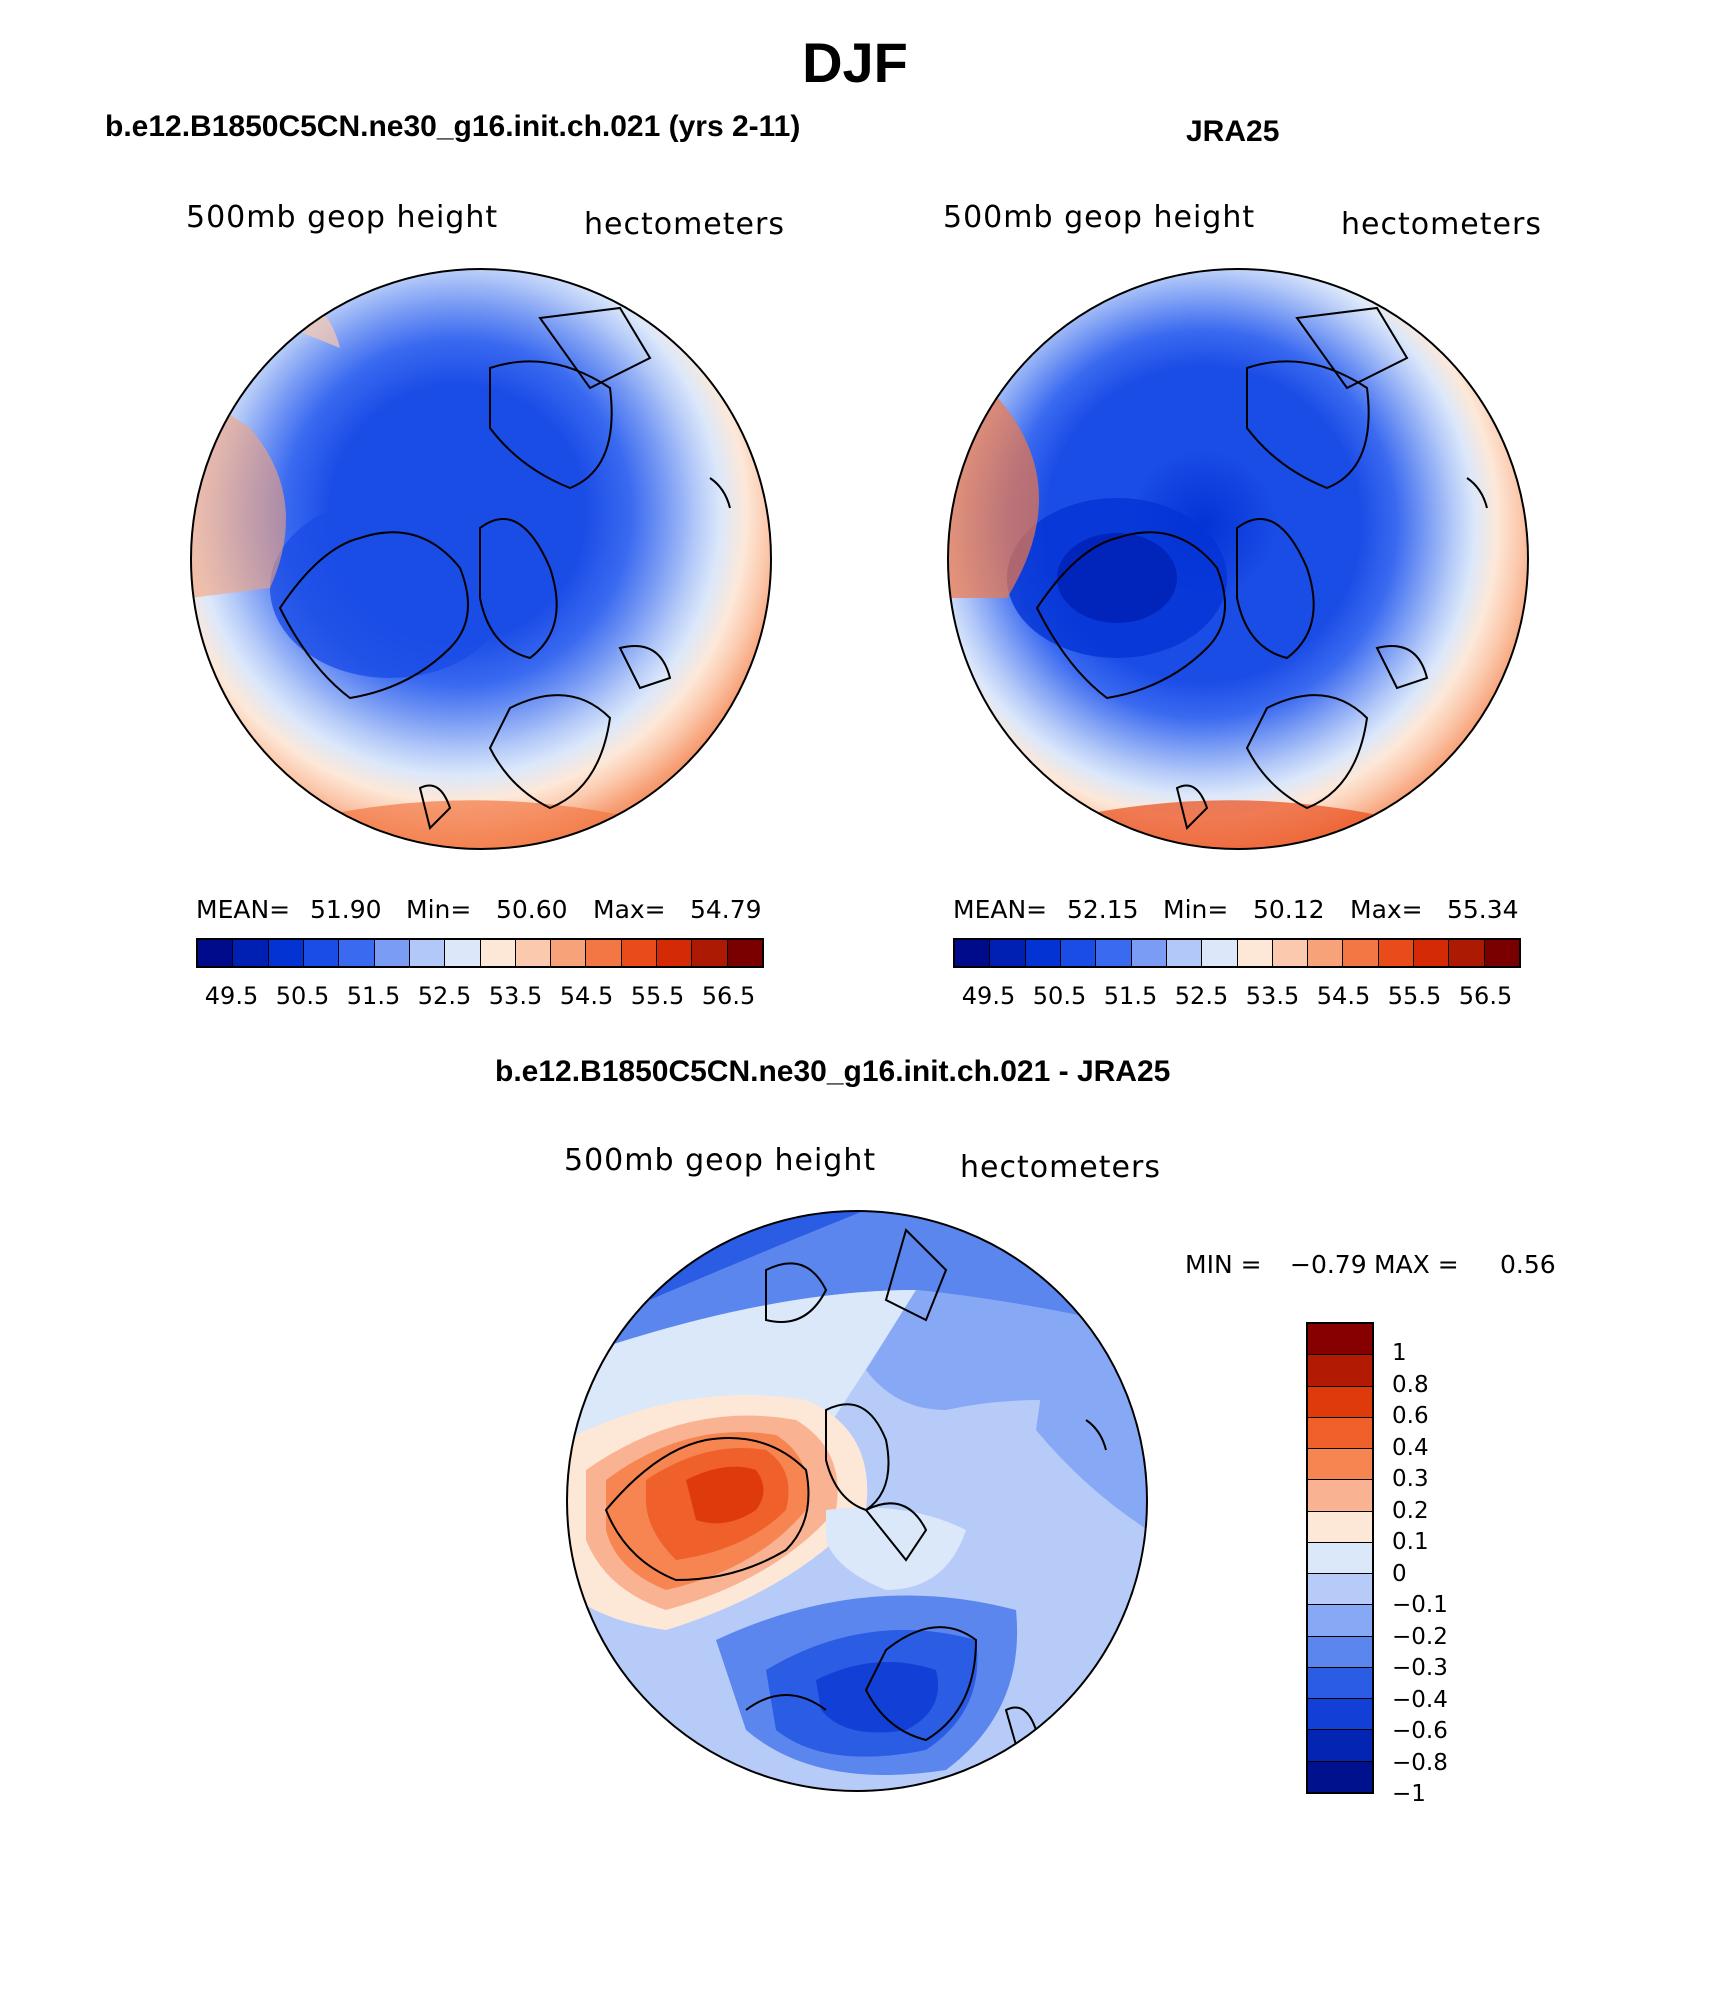 The height and width of the screenshot is (2011, 1710). I want to click on panel1-max-value: 54.79, so click(726, 909).